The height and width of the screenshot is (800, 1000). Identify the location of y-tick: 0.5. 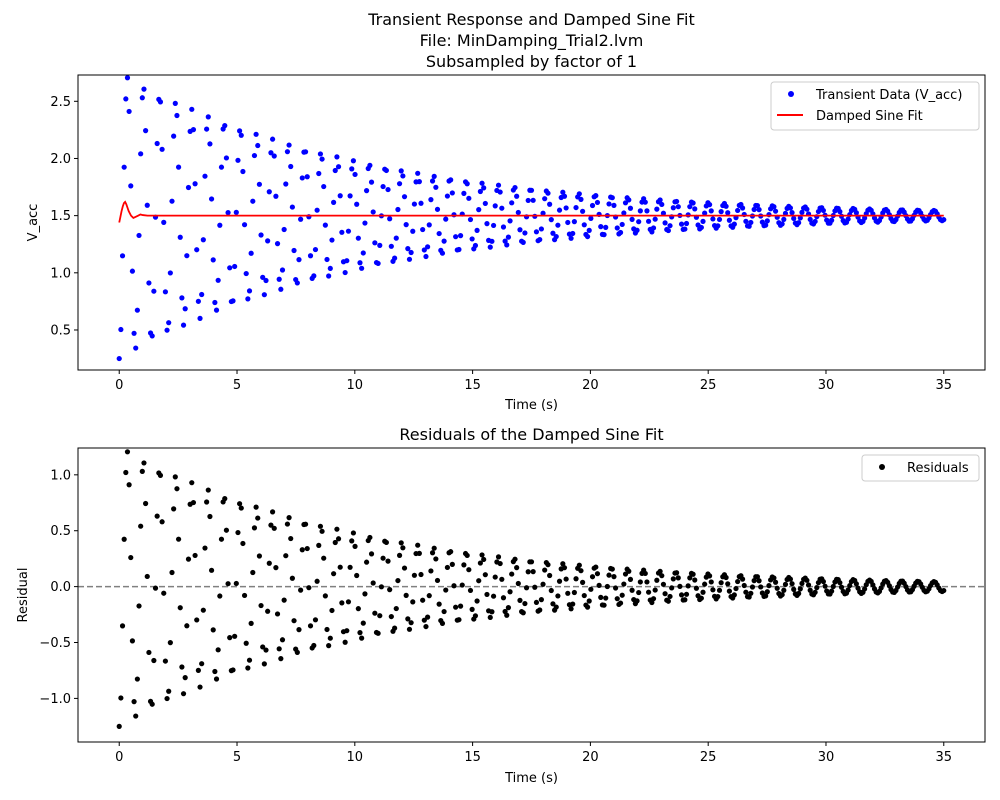
(64, 330).